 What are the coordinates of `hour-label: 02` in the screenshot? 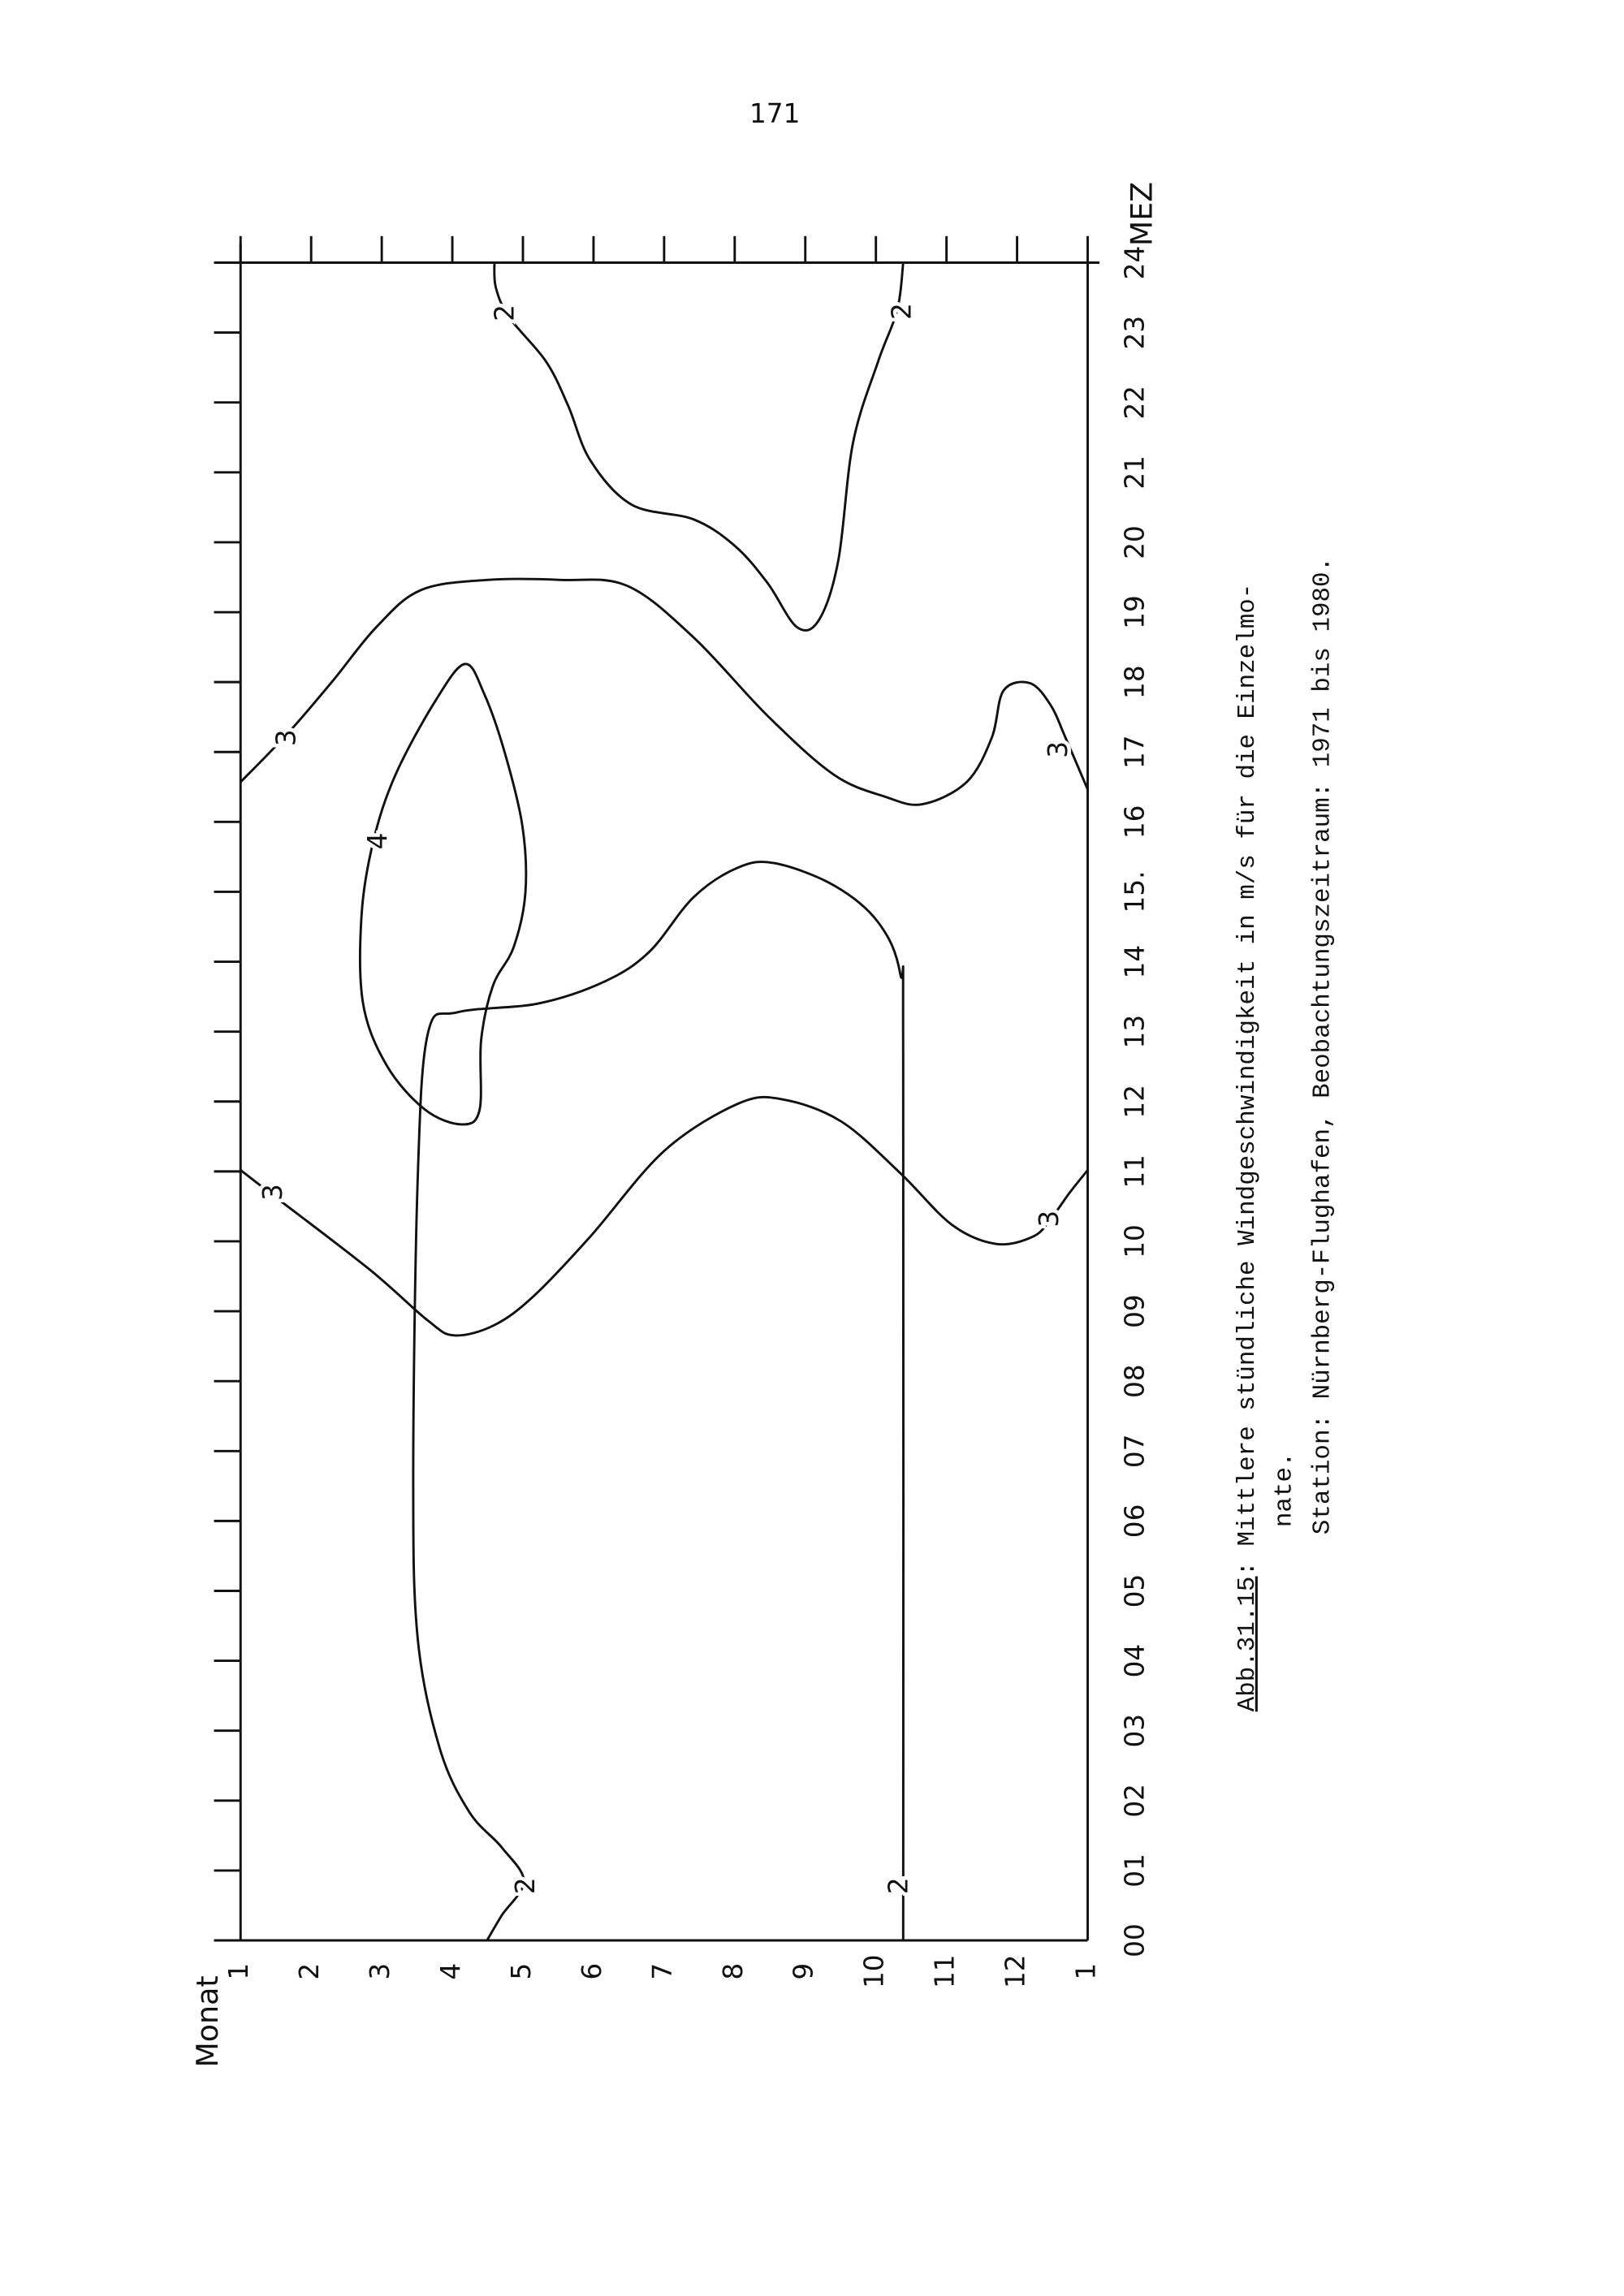 It's located at (1135, 1801).